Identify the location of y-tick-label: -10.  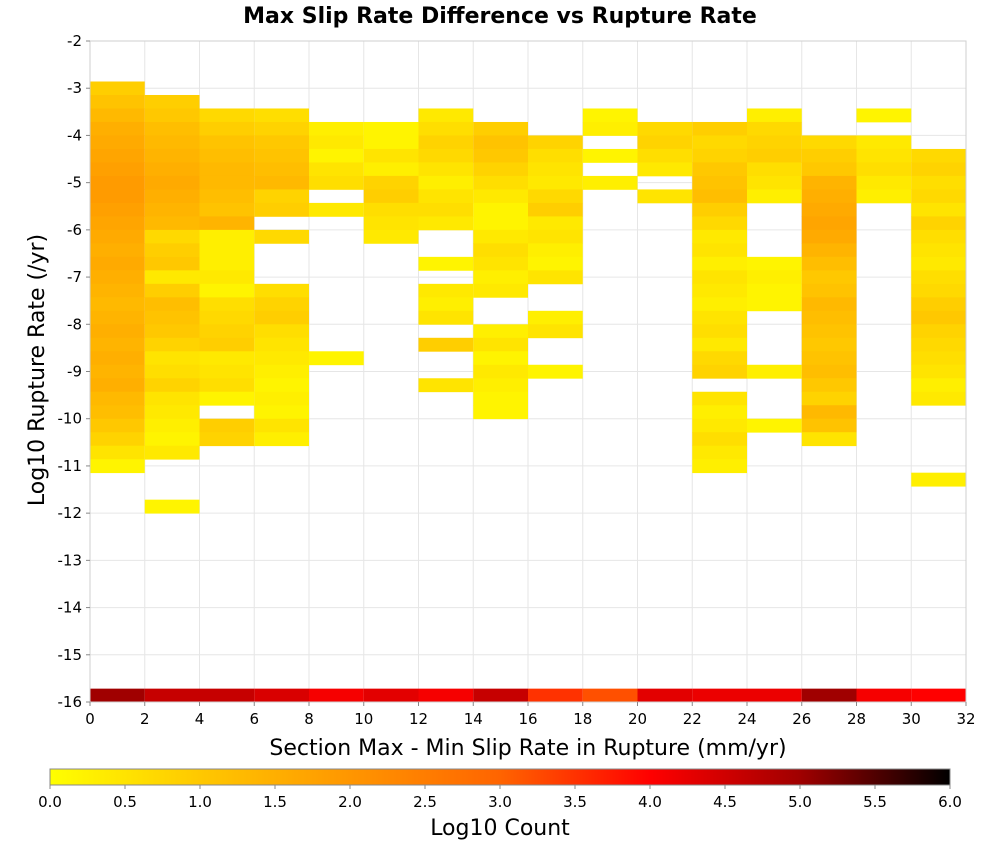
(70, 419).